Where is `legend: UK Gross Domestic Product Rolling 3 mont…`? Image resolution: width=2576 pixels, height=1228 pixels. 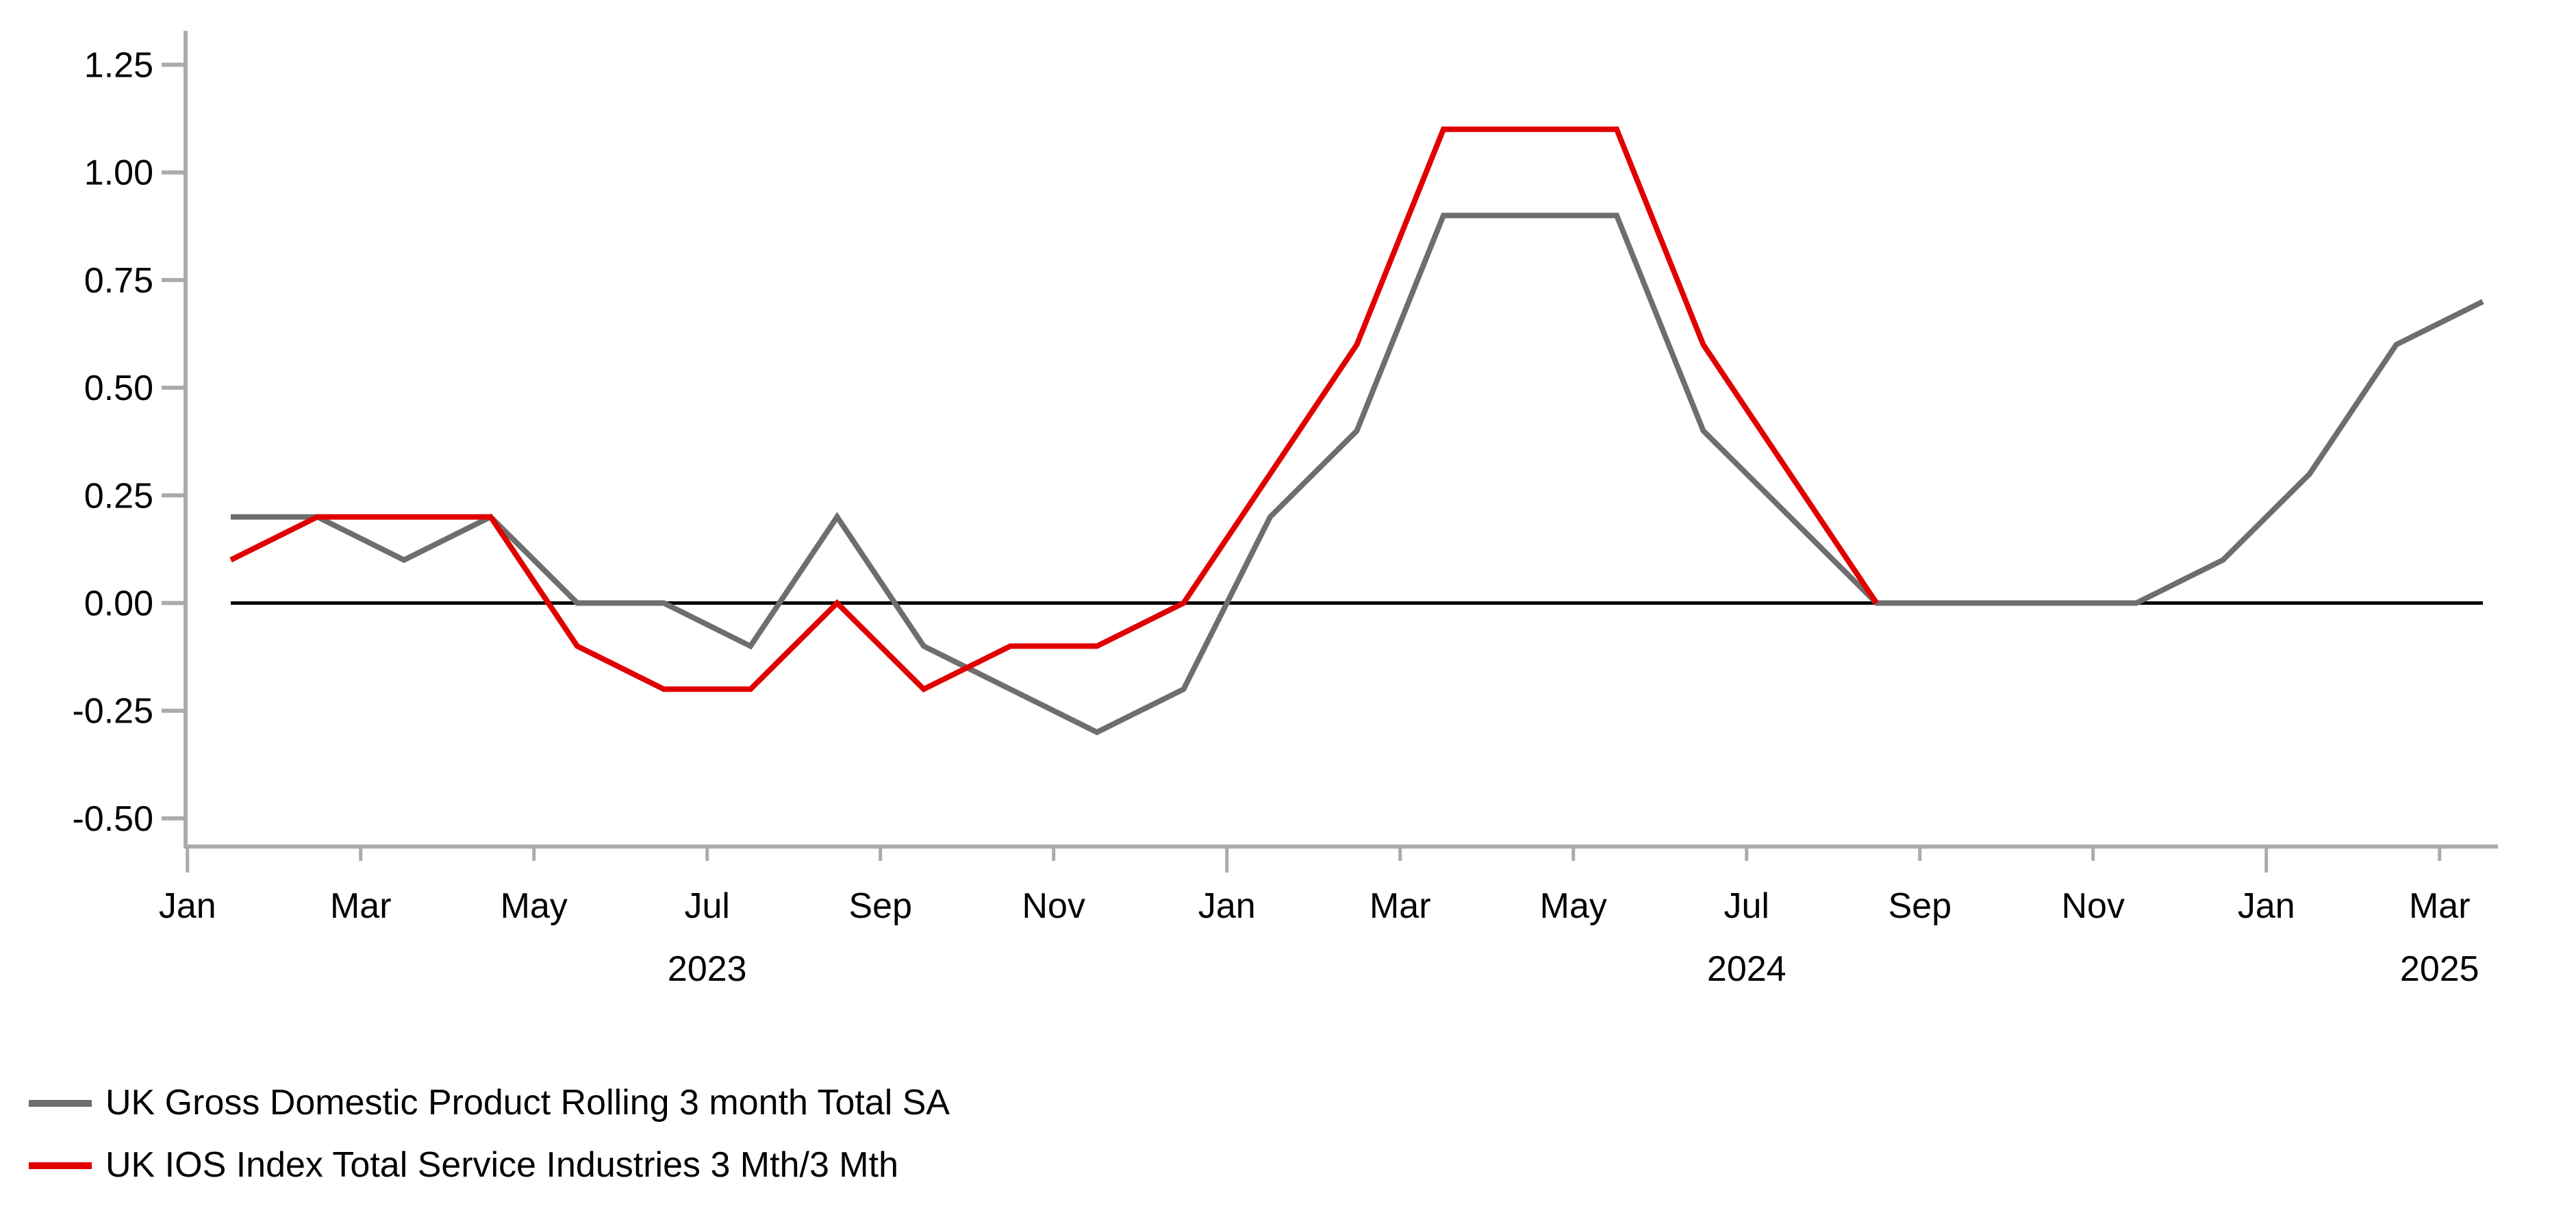
legend: UK Gross Domestic Product Rolling 3 mont… is located at coordinates (489, 1134).